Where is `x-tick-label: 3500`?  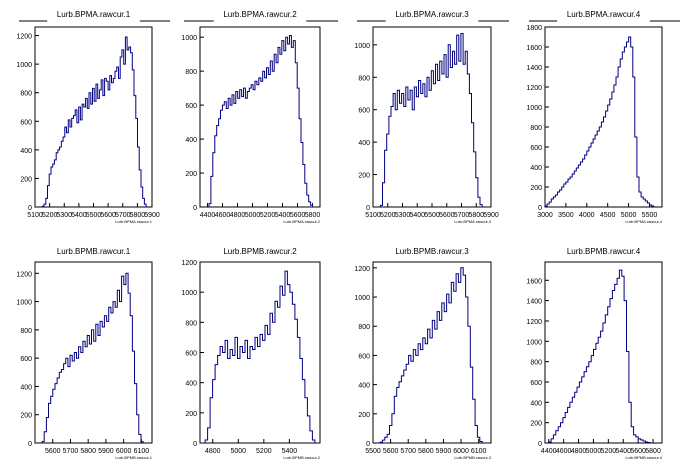
x-tick-label: 3500 is located at coordinates (566, 215).